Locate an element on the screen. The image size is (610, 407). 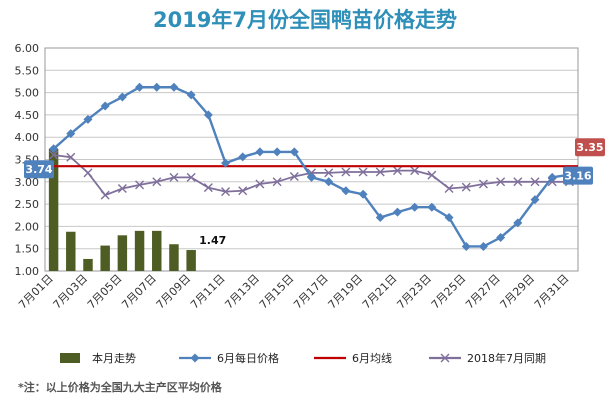
legend: 本月走势 6月每日价格 6月均线 2018年7月同期 is located at coordinates (303, 358).